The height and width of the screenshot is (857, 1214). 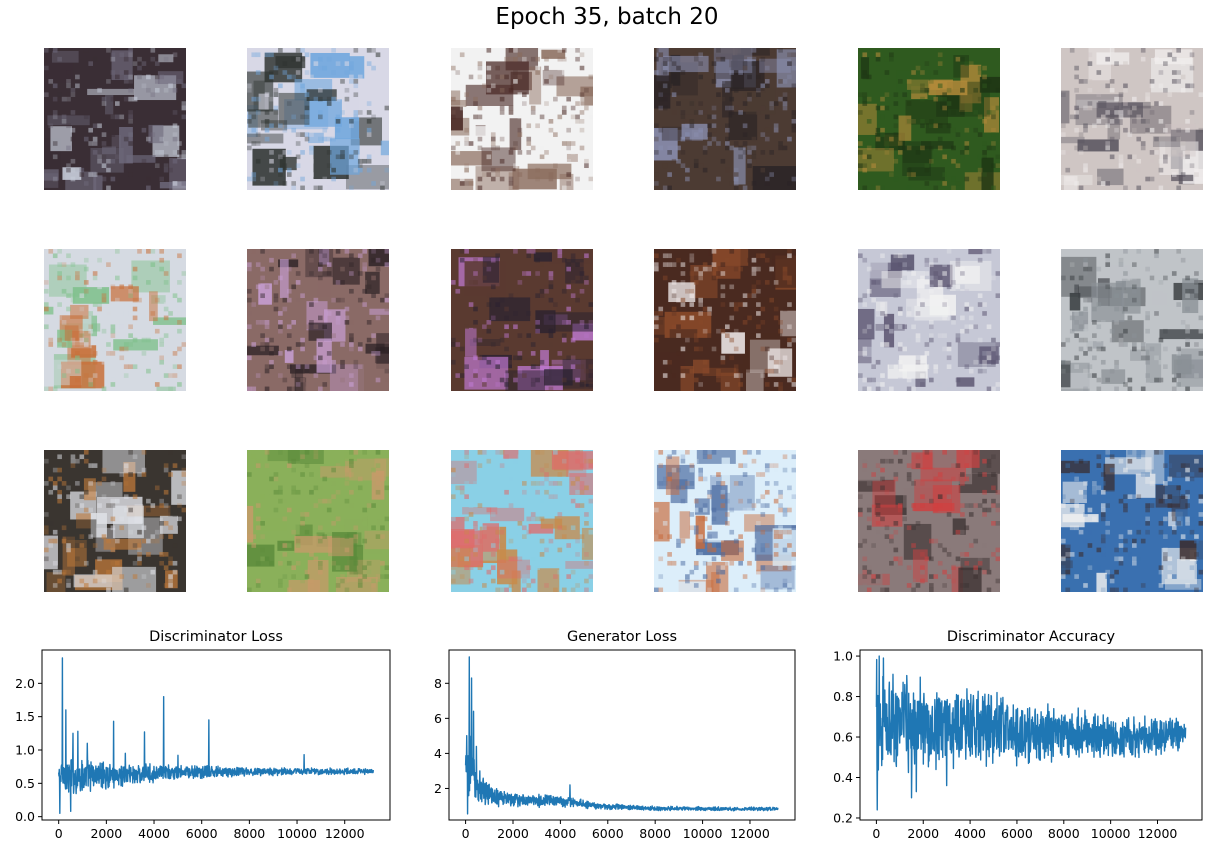 I want to click on figure-title: Epoch 35, batch 20, so click(x=607, y=17).